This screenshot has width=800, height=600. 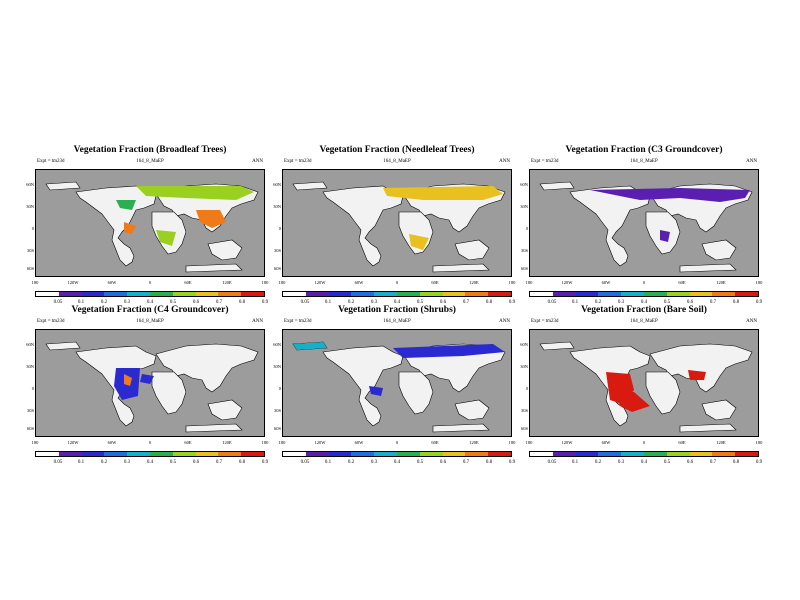 What do you see at coordinates (443, 462) in the screenshot?
I see `colorbar-tick-label: 0.6` at bounding box center [443, 462].